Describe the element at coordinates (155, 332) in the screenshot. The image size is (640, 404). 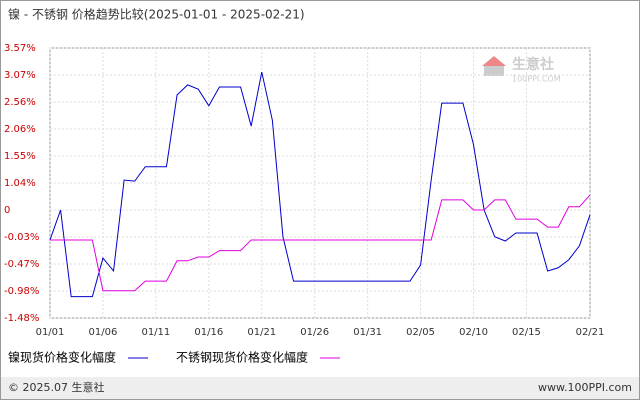
I see `x-tick-label: 01/11` at that location.